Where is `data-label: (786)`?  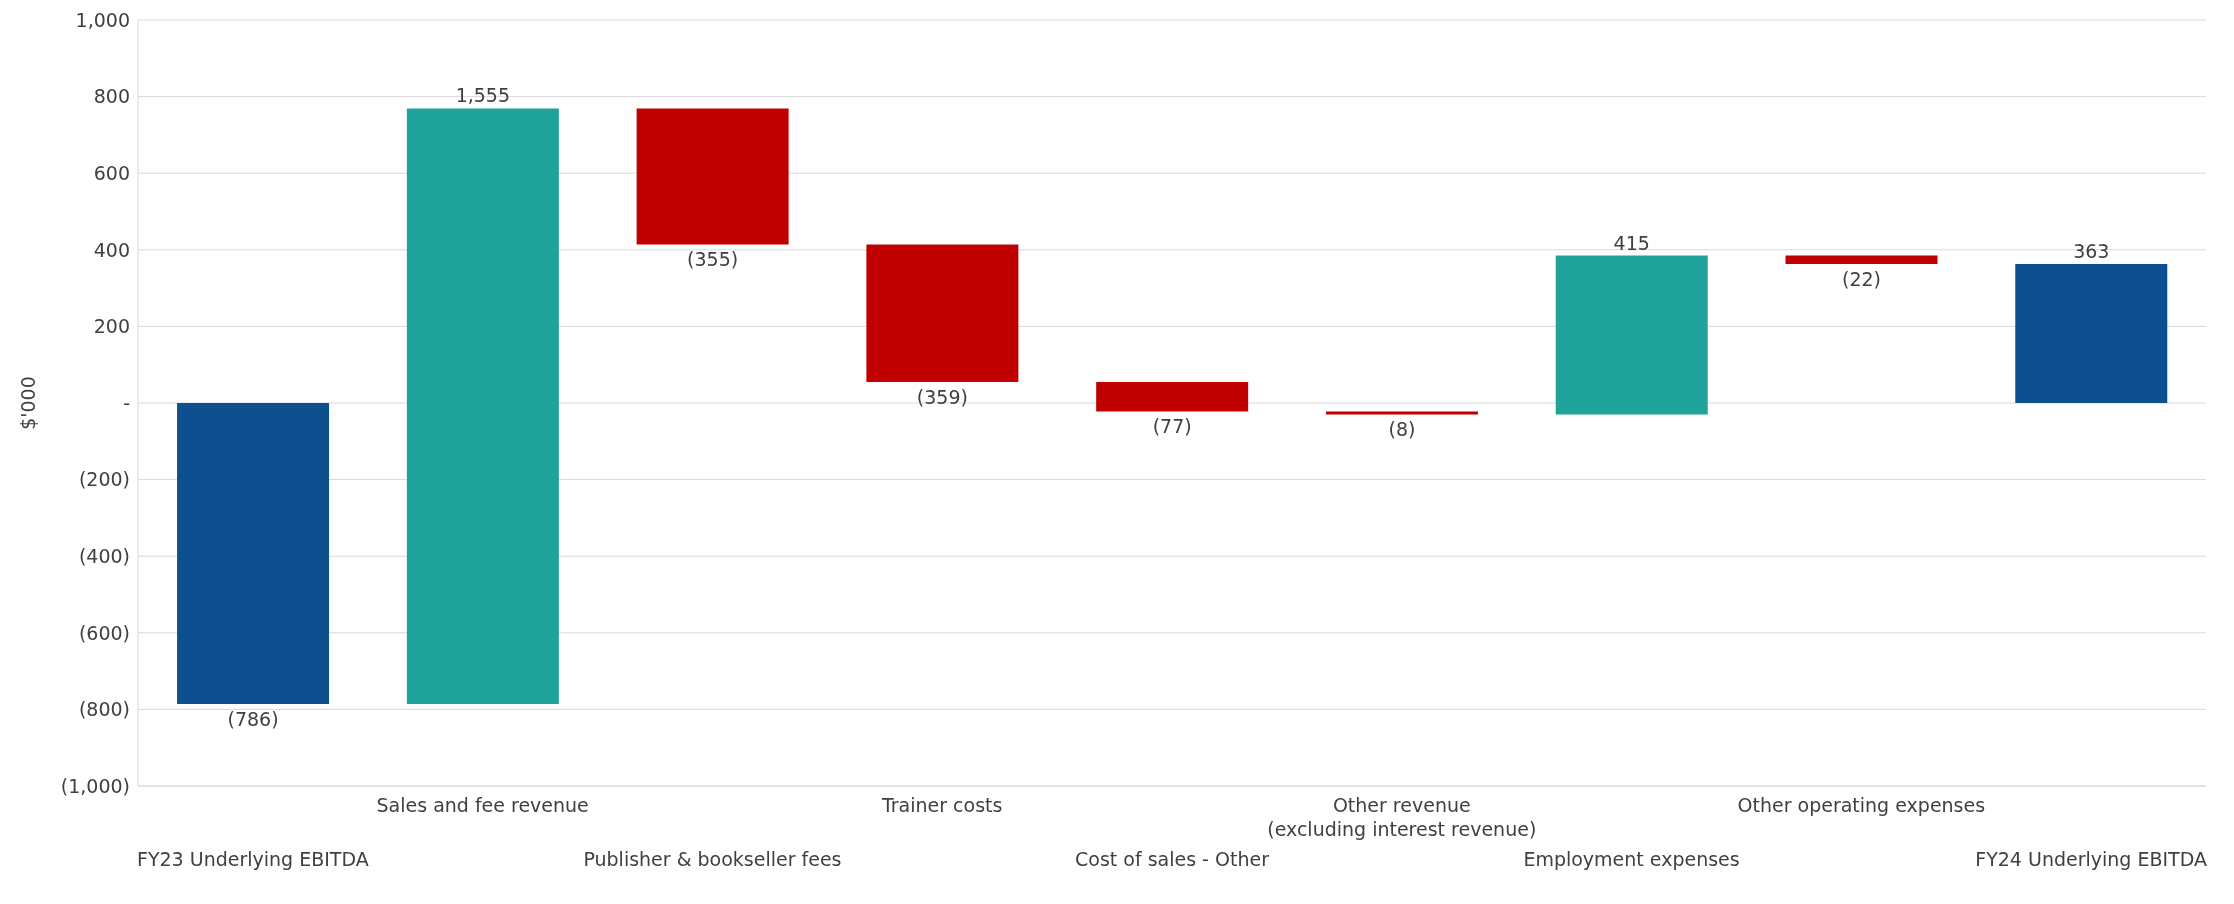
data-label: (786) is located at coordinates (253, 719).